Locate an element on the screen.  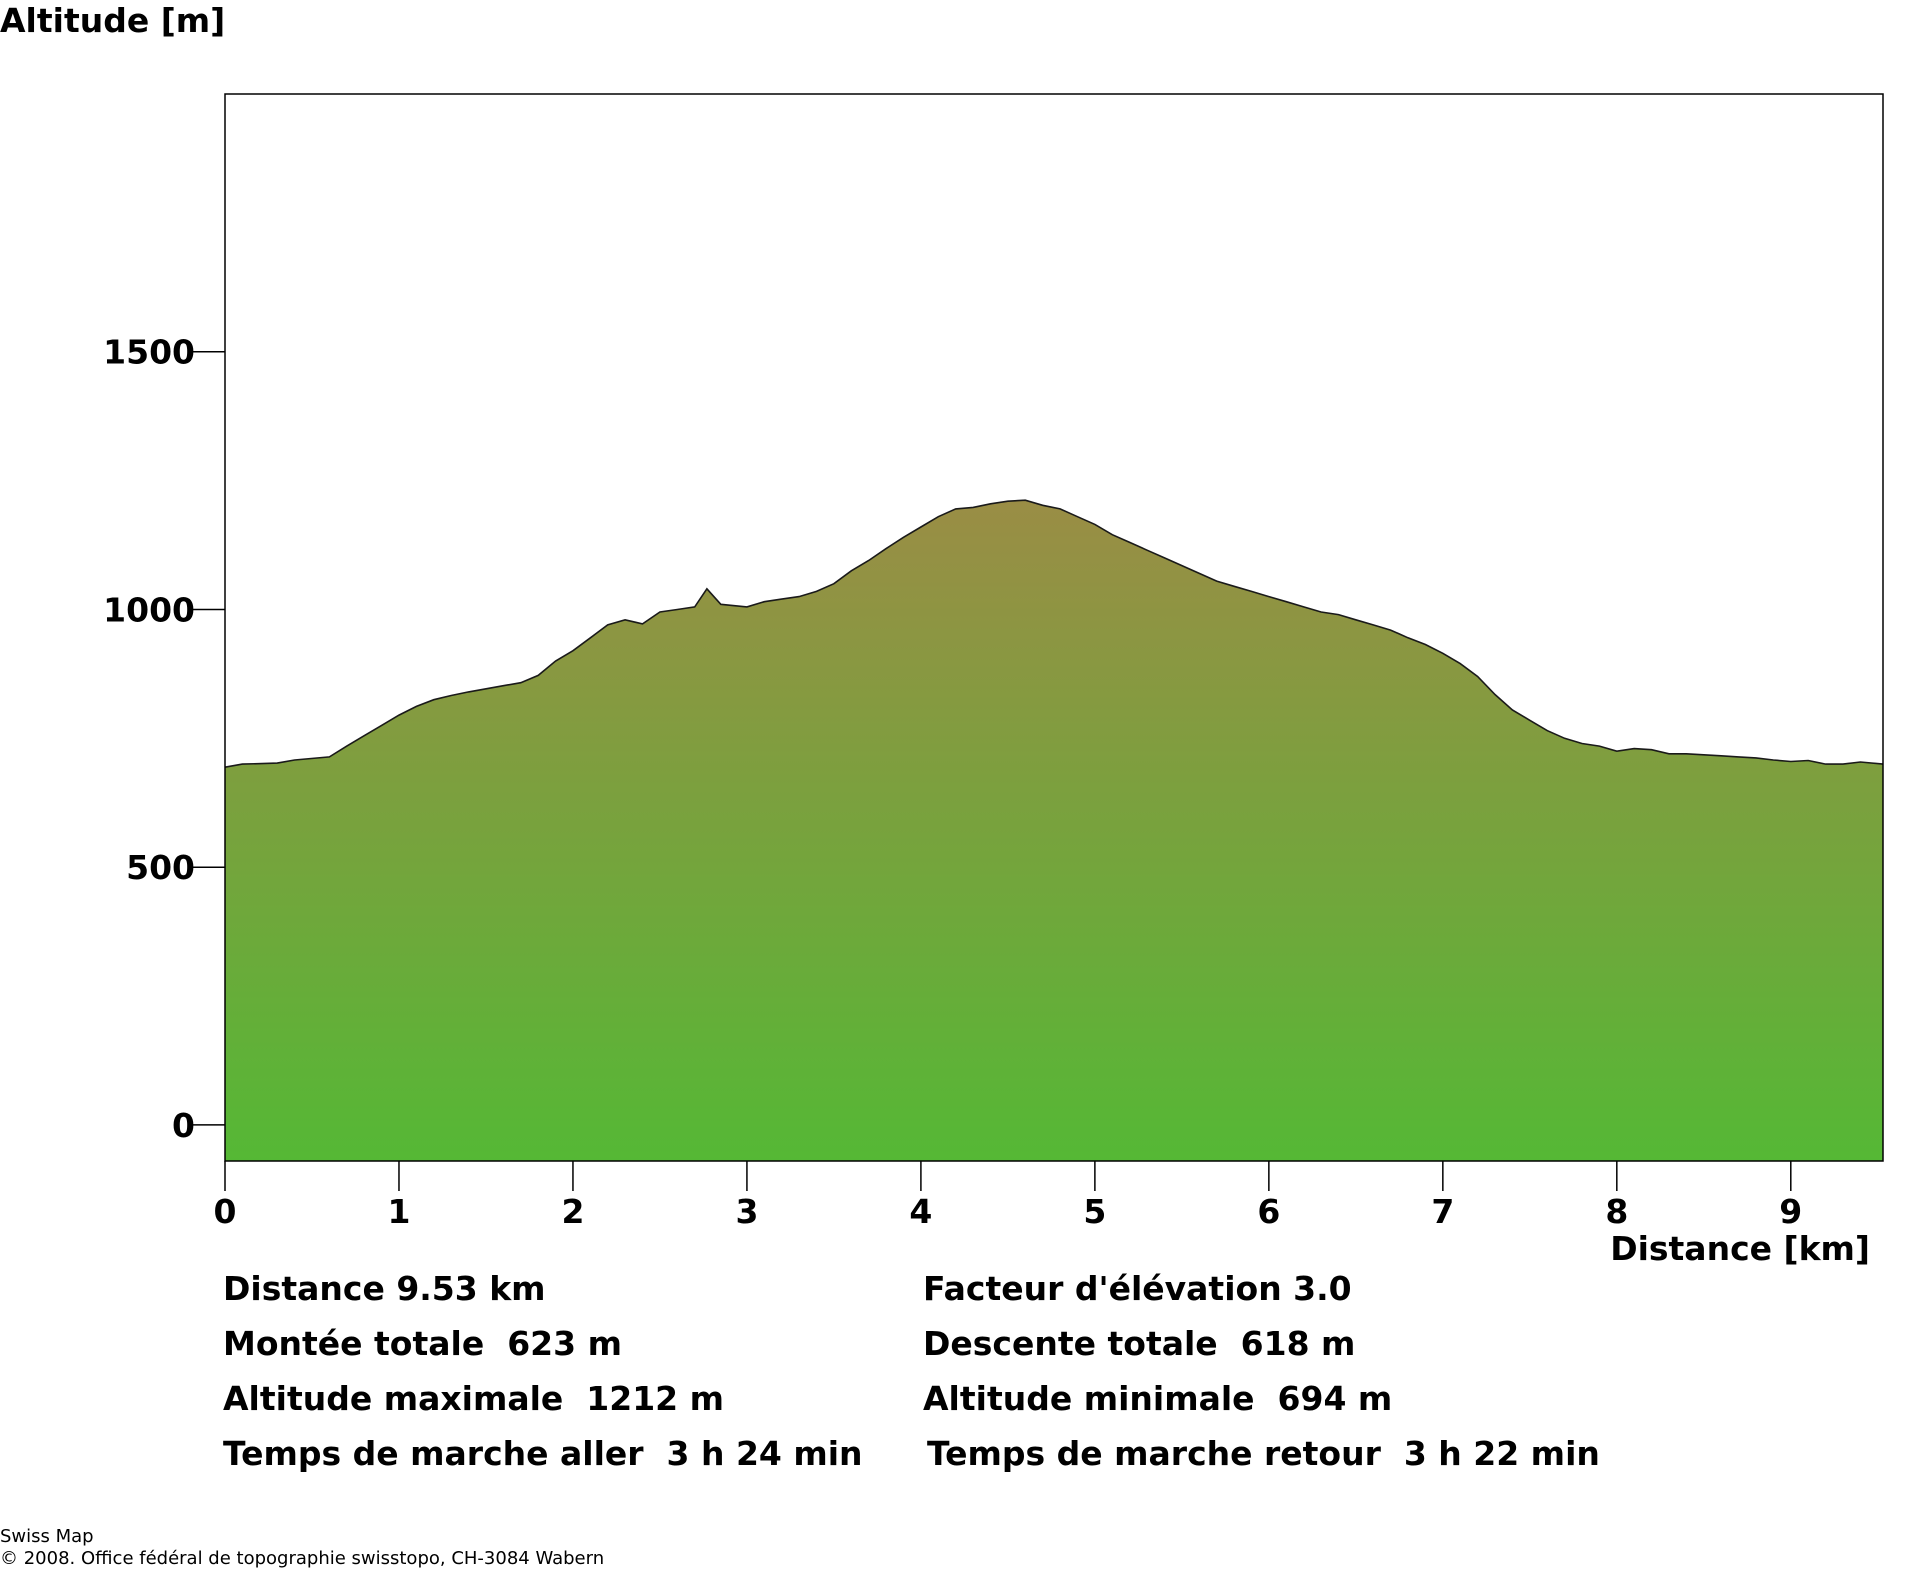
x-tick-label: 7 is located at coordinates (1442, 1211).